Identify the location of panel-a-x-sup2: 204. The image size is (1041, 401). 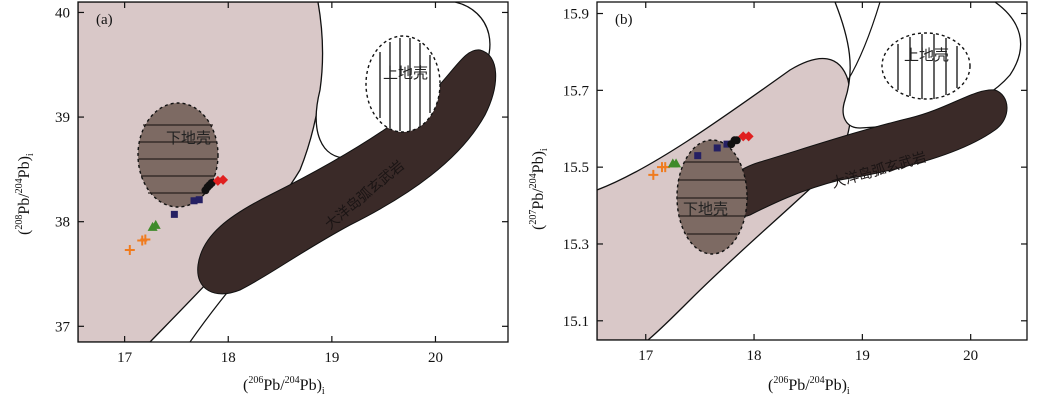
(292, 380).